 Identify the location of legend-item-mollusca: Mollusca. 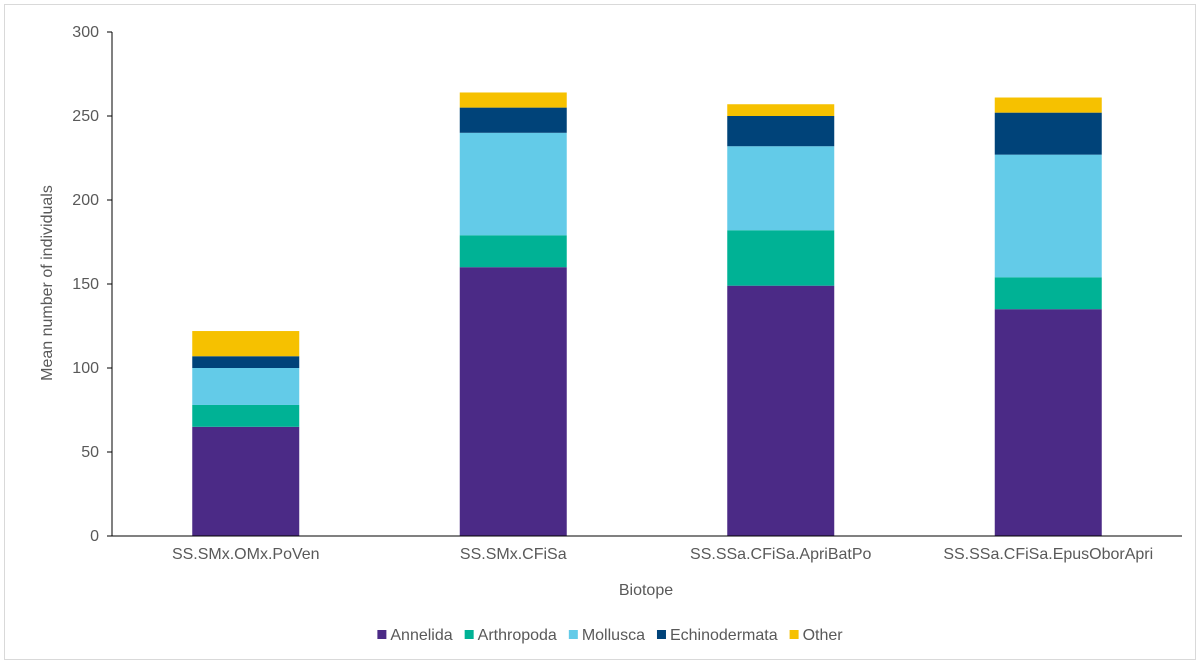
(606, 635).